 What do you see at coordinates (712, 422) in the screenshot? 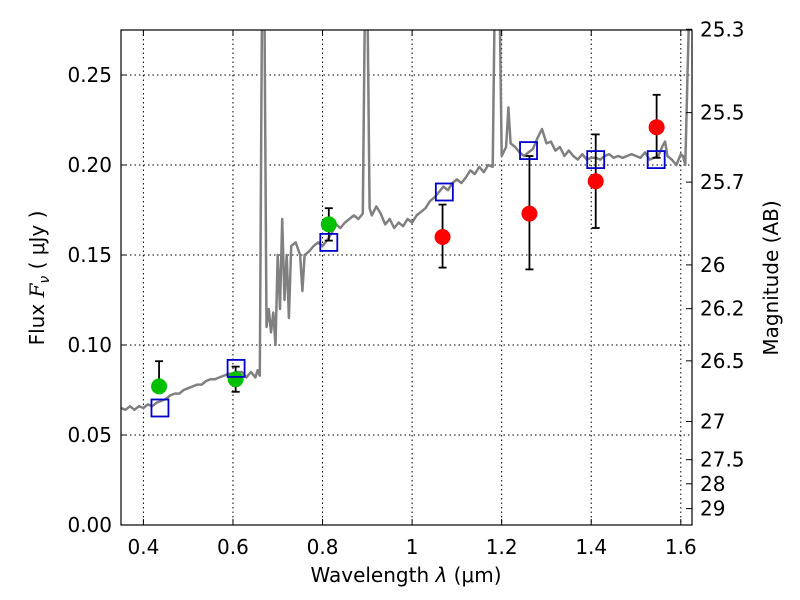
I see `y2-tick-label: 27` at bounding box center [712, 422].